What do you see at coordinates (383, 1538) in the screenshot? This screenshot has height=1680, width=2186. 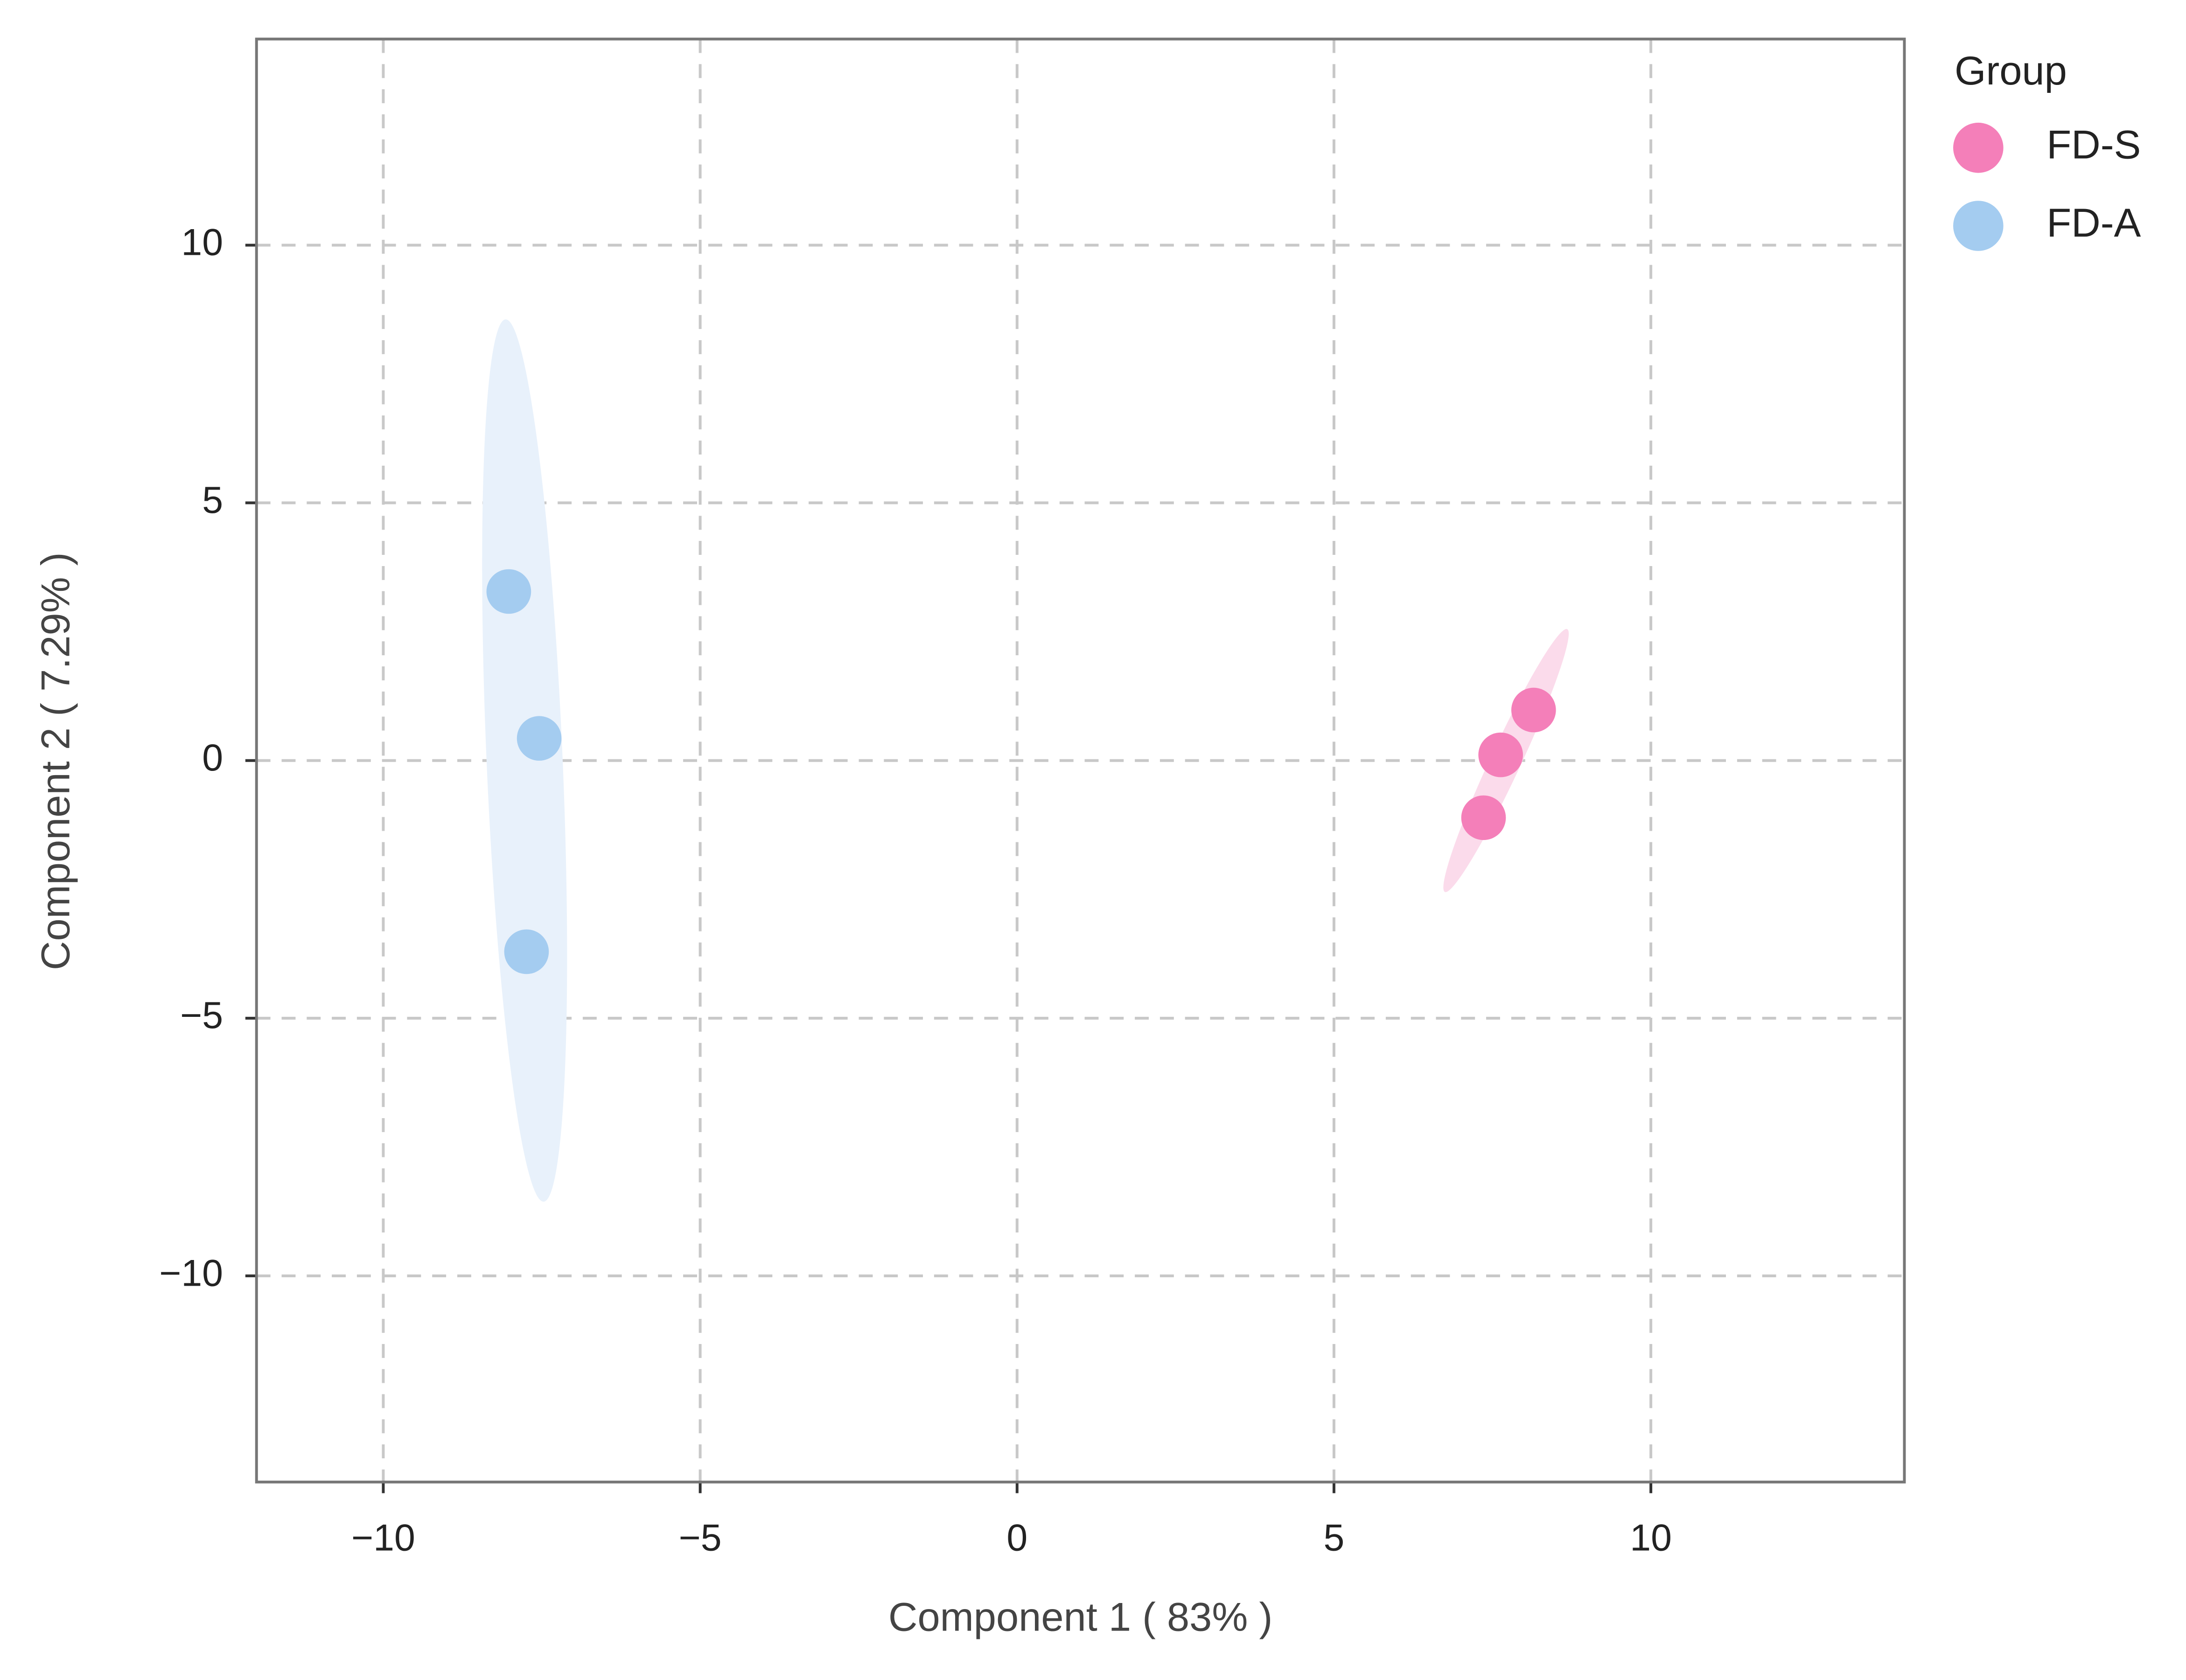 I see `x-tick-label: −10` at bounding box center [383, 1538].